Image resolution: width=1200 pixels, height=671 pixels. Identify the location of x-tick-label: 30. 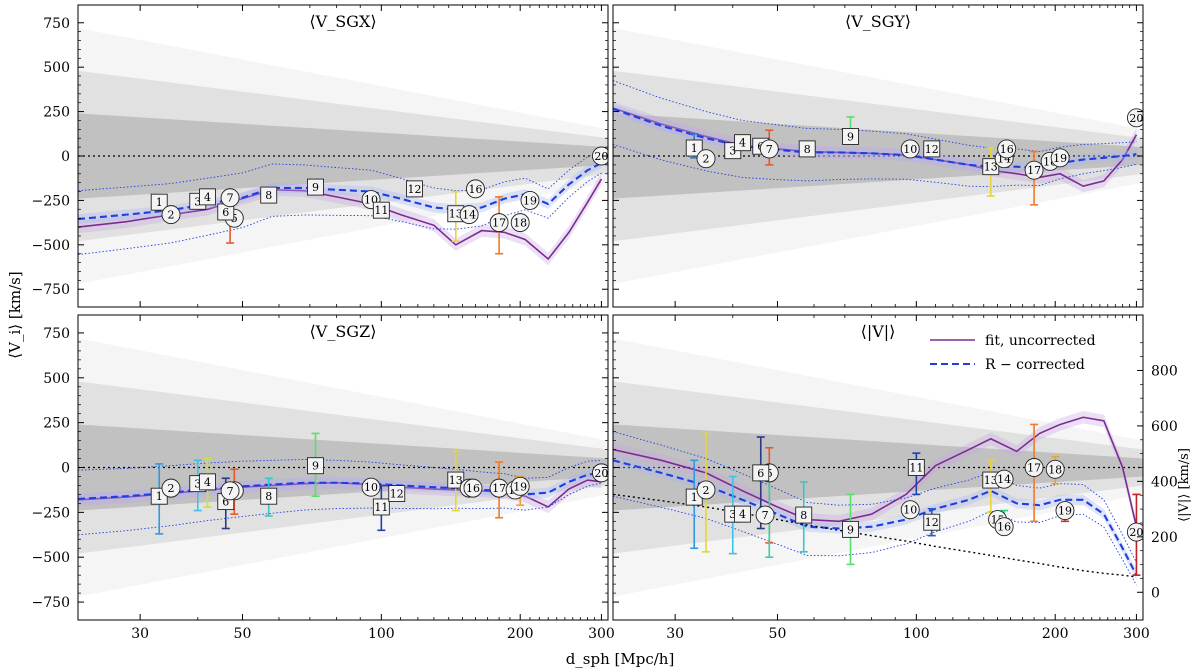
(140, 634).